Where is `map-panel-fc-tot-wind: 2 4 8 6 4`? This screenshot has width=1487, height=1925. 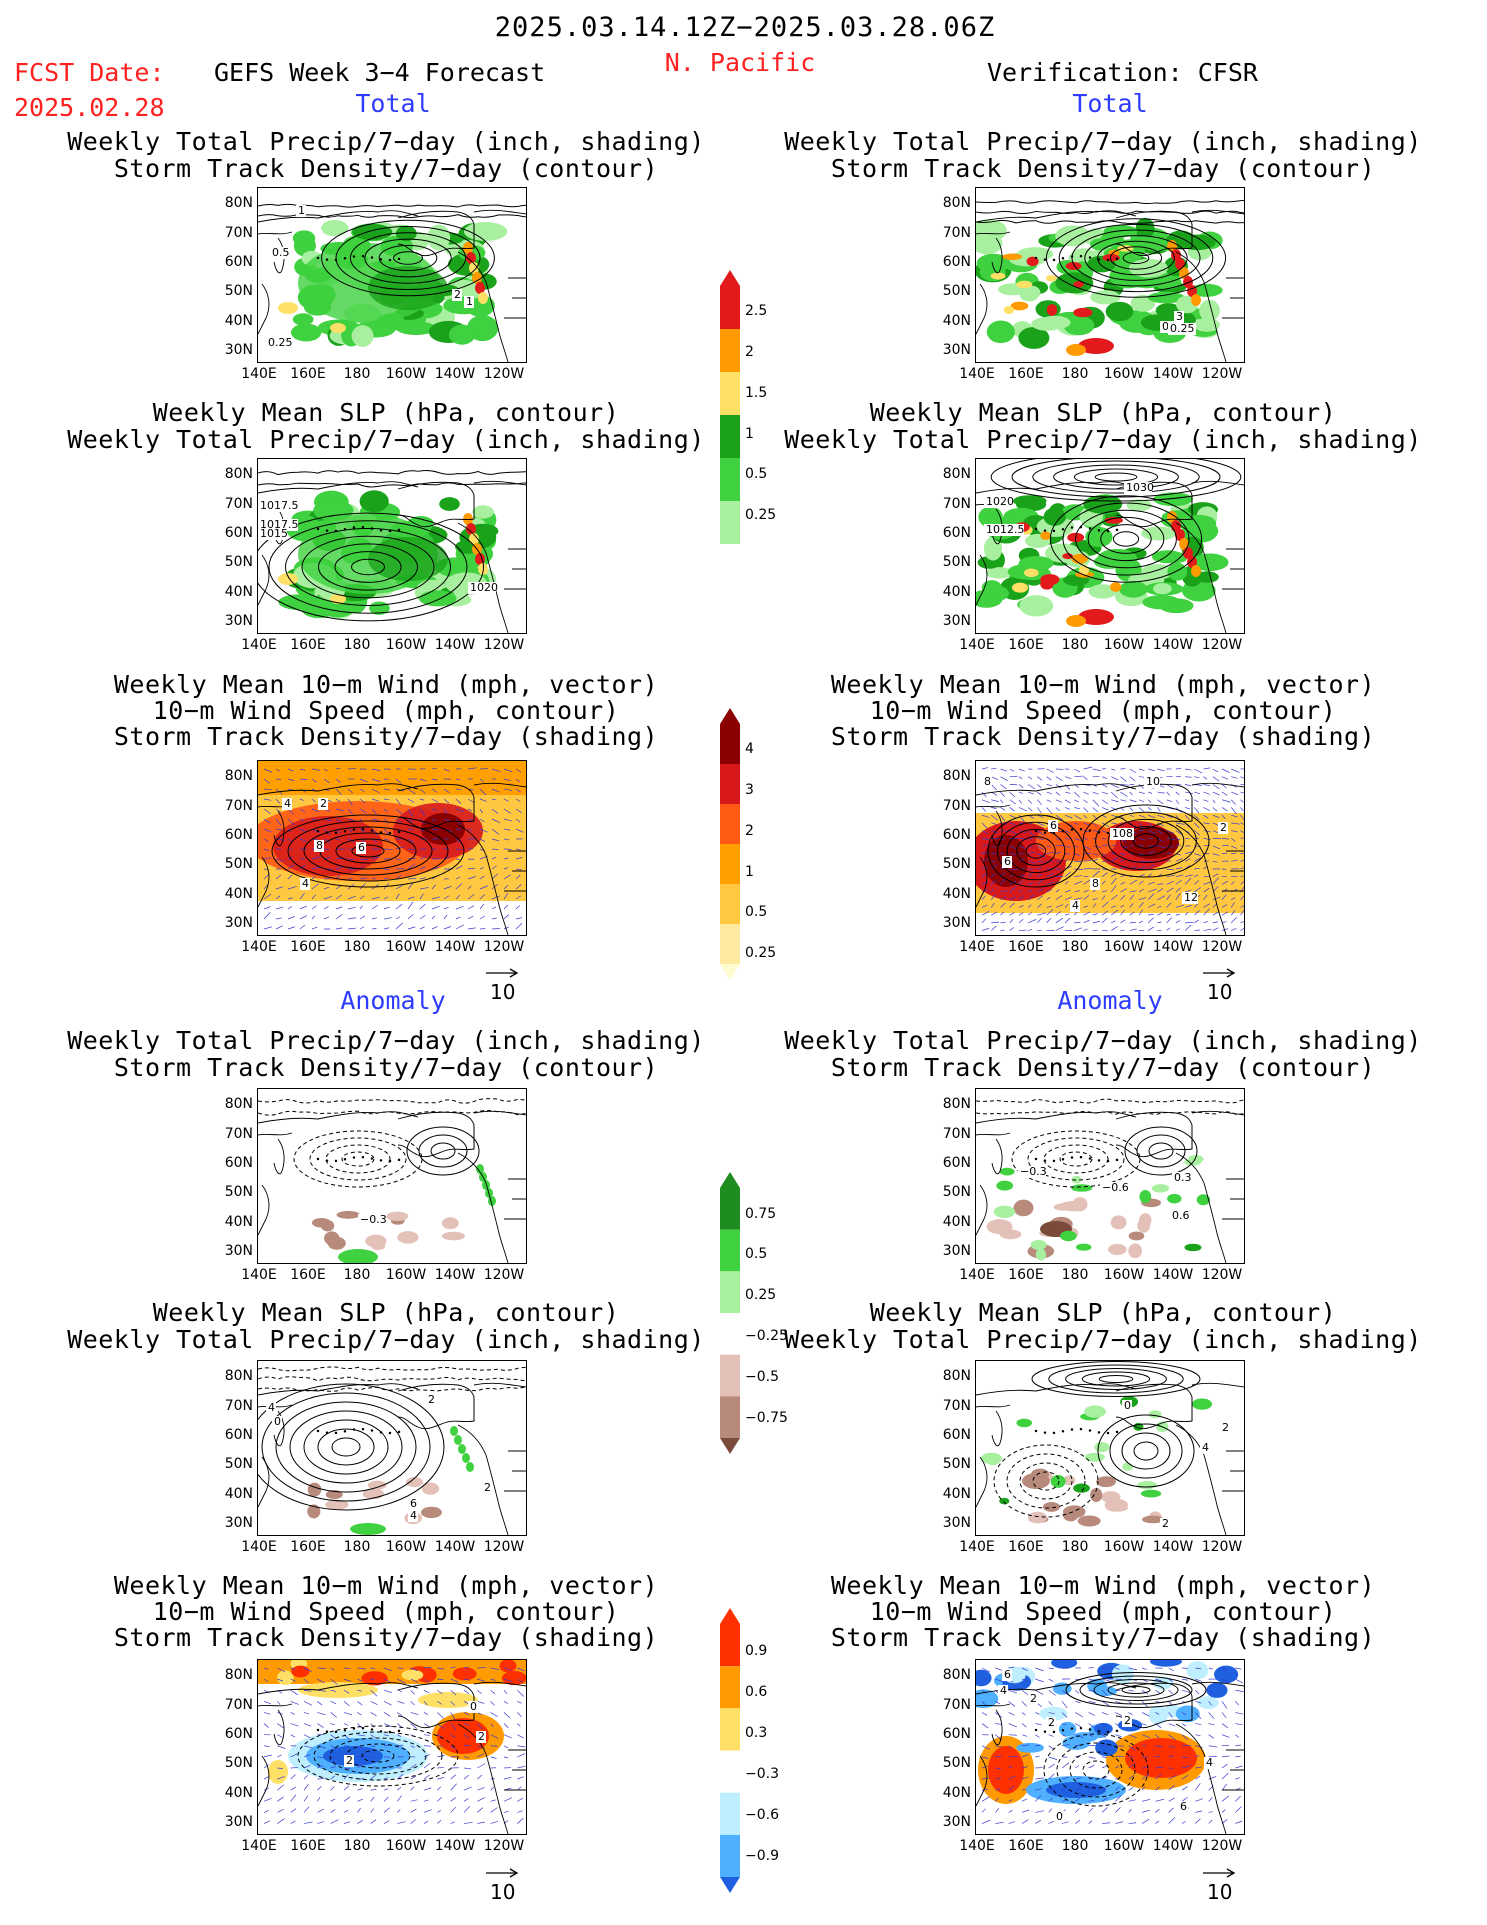
map-panel-fc-tot-wind: 2 4 8 6 4 is located at coordinates (392, 848).